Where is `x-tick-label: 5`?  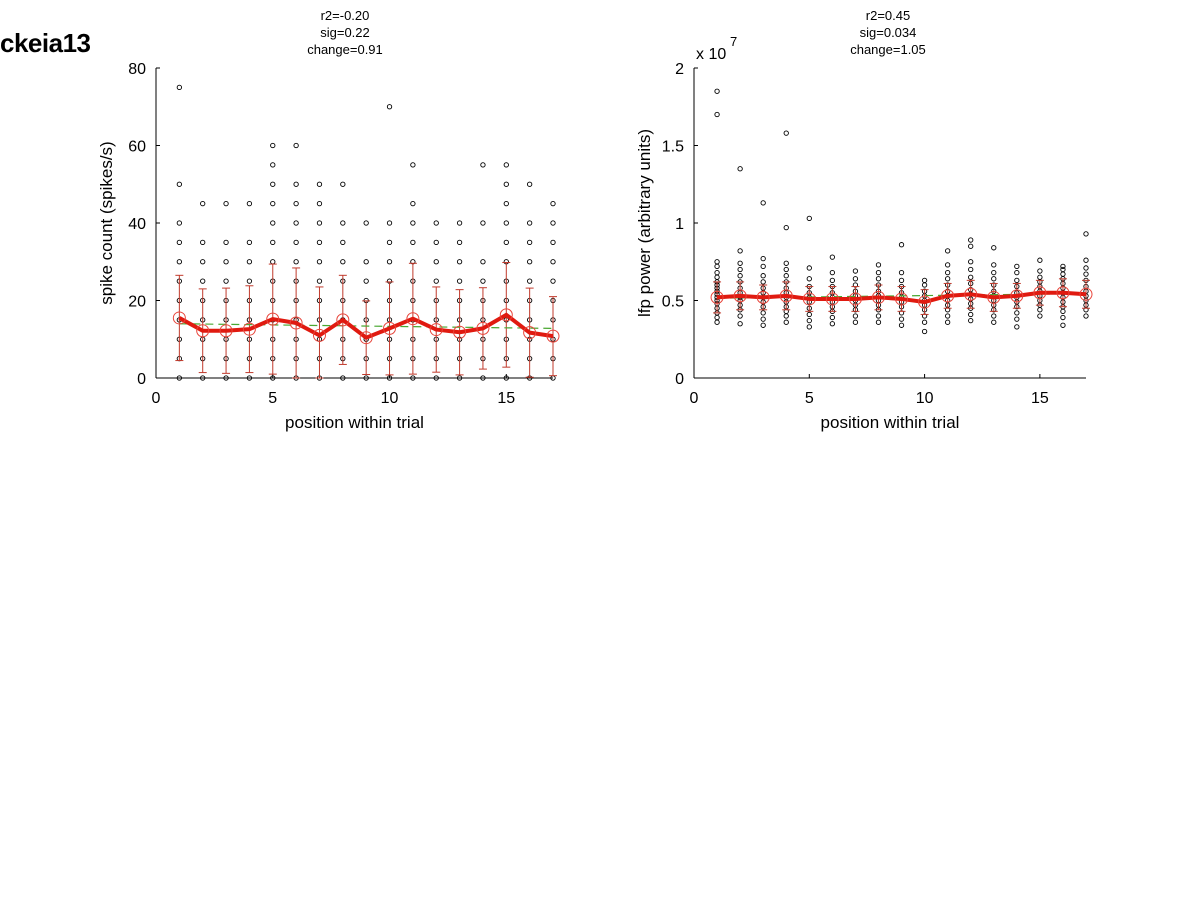 x-tick-label: 5 is located at coordinates (272, 398).